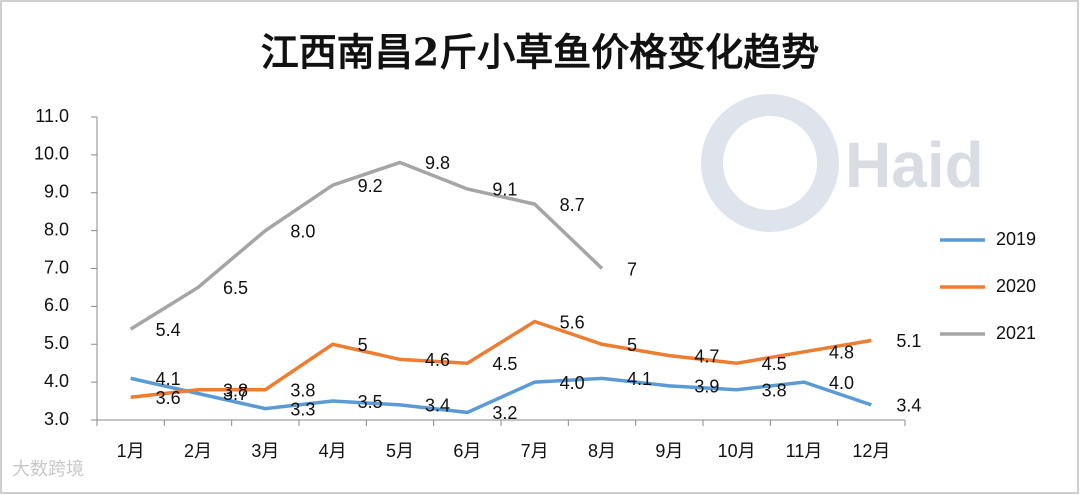 This screenshot has height=495, width=1080. Describe the element at coordinates (56, 229) in the screenshot. I see `y-tick-label: 8.0` at that location.